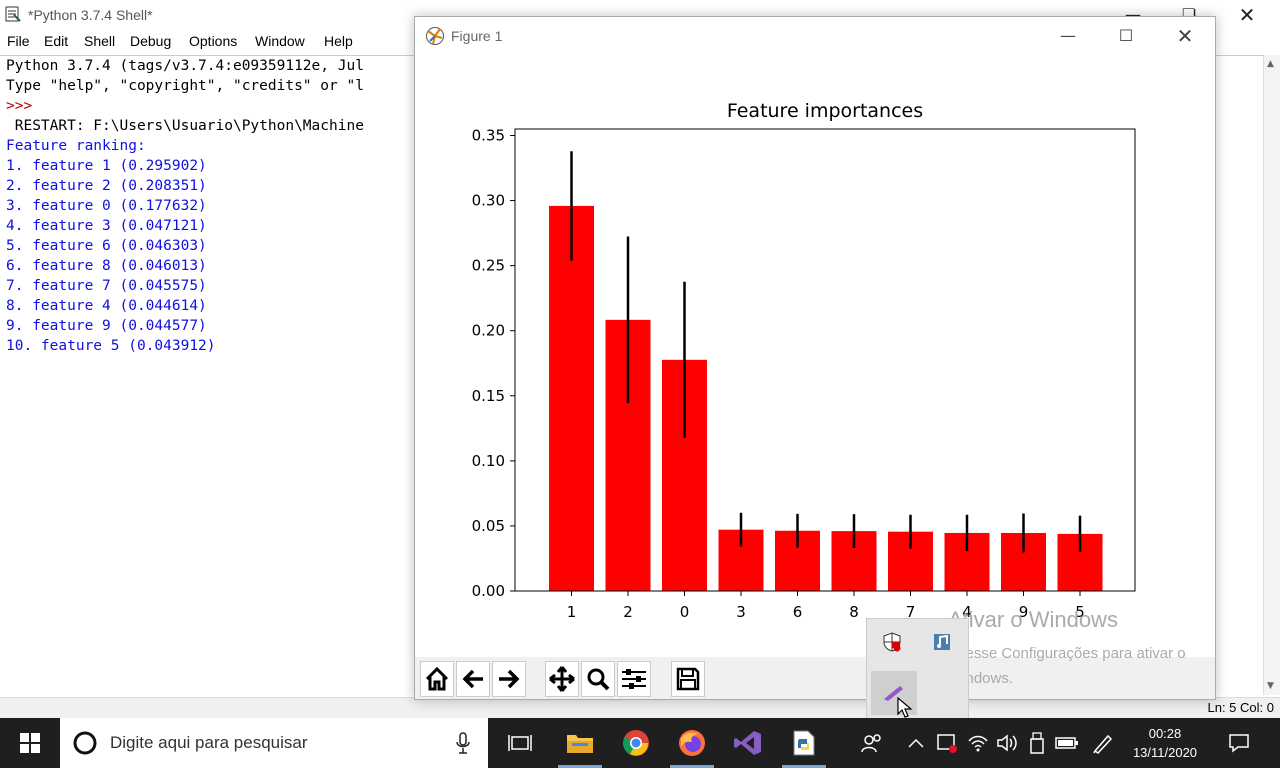  What do you see at coordinates (19, 106) in the screenshot?
I see `shell-prompt: >>>` at bounding box center [19, 106].